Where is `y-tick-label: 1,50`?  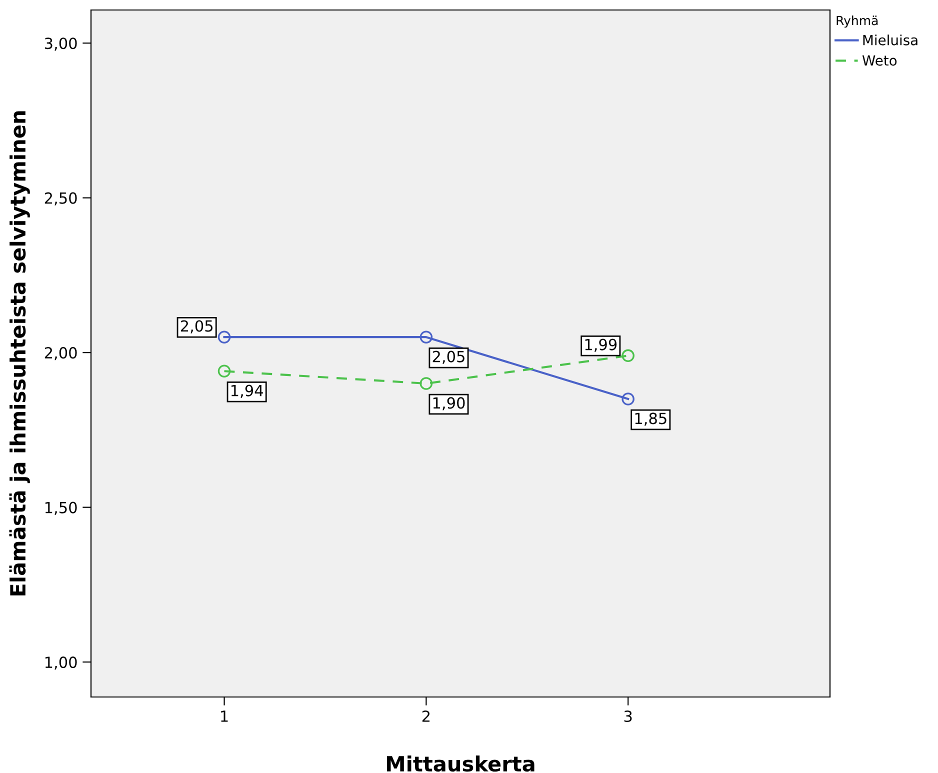 y-tick-label: 1,50 is located at coordinates (61, 508).